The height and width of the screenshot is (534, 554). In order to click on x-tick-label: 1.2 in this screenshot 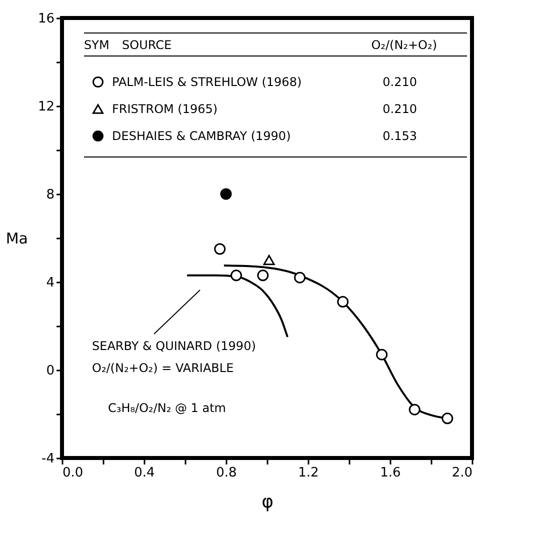, I will do `click(308, 473)`.